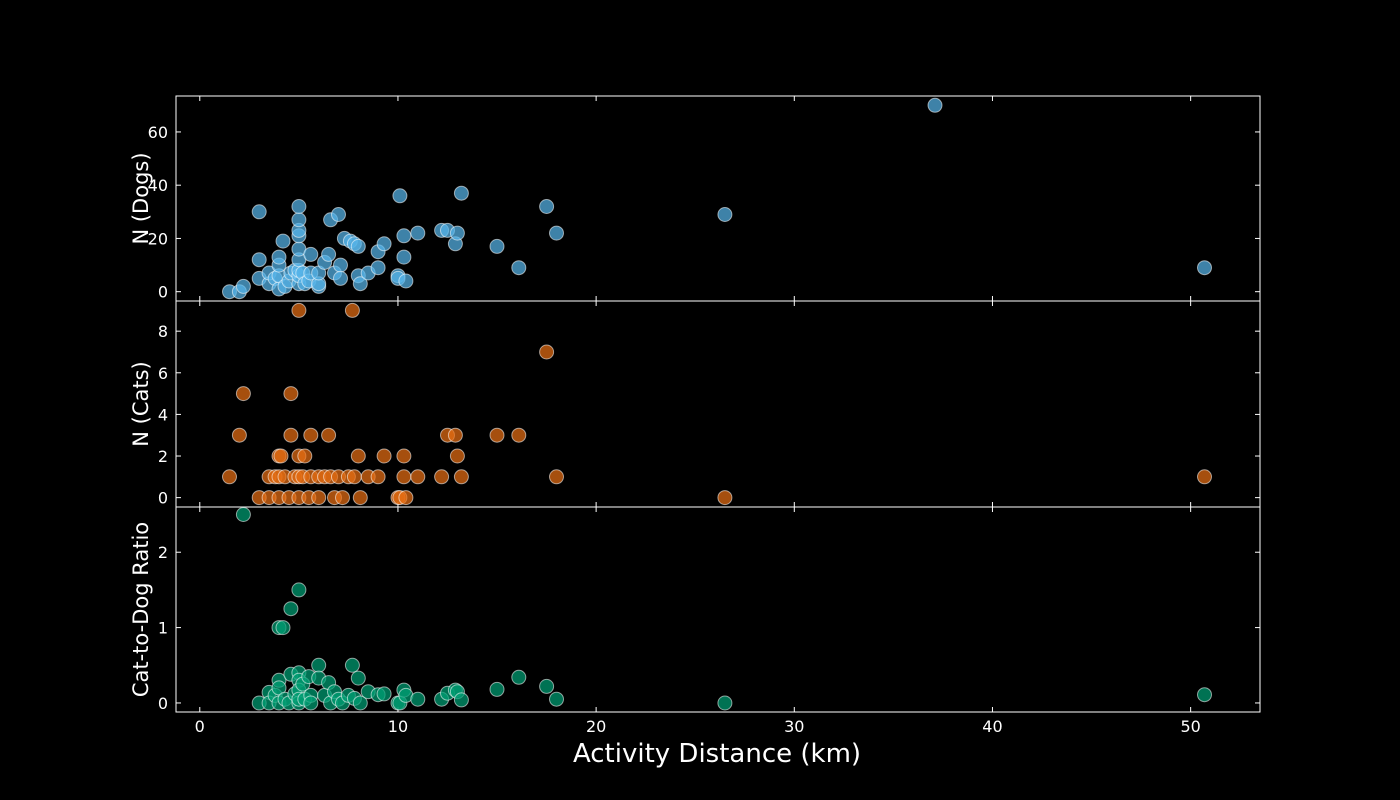 The height and width of the screenshot is (800, 1400). What do you see at coordinates (163, 373) in the screenshot?
I see `y-tick-label: 6` at bounding box center [163, 373].